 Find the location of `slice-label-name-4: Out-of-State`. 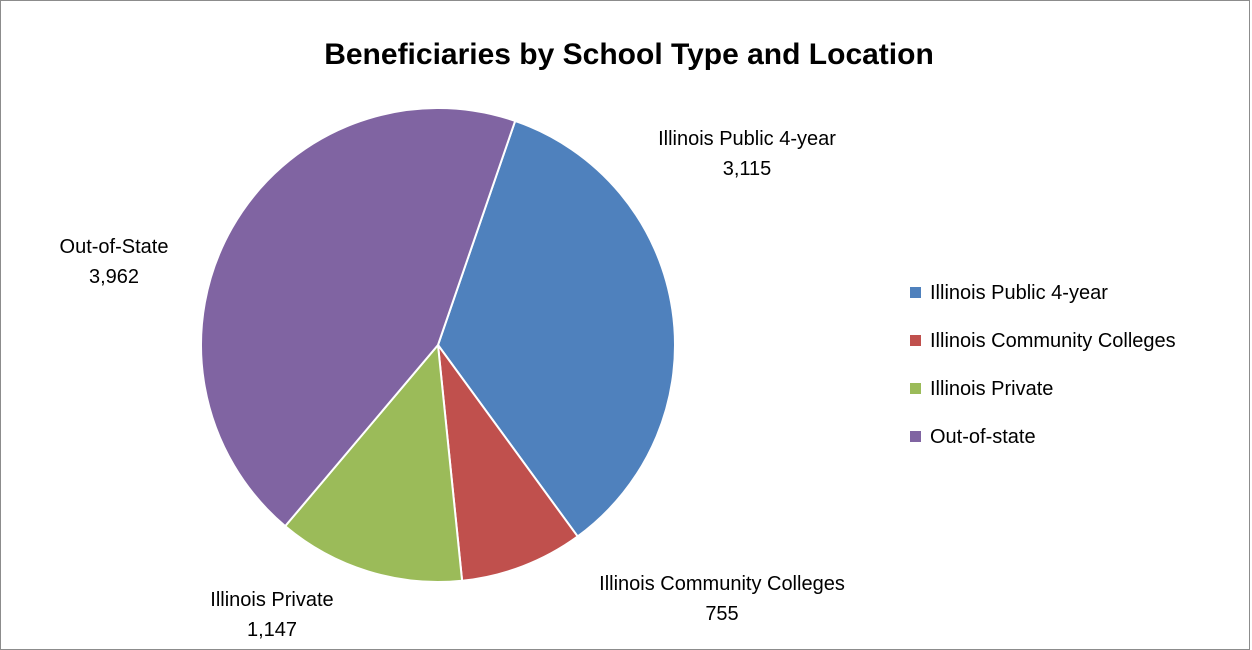

slice-label-name-4: Out-of-State is located at coordinates (114, 247).